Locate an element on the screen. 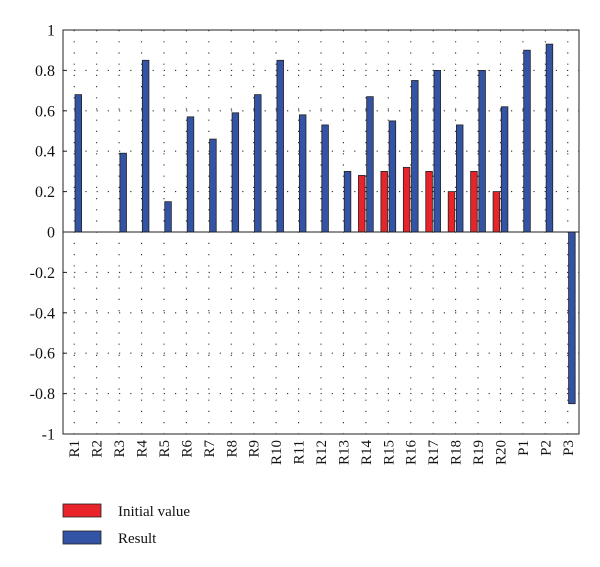  x-tick-label-r16: R16 is located at coordinates (412, 453).